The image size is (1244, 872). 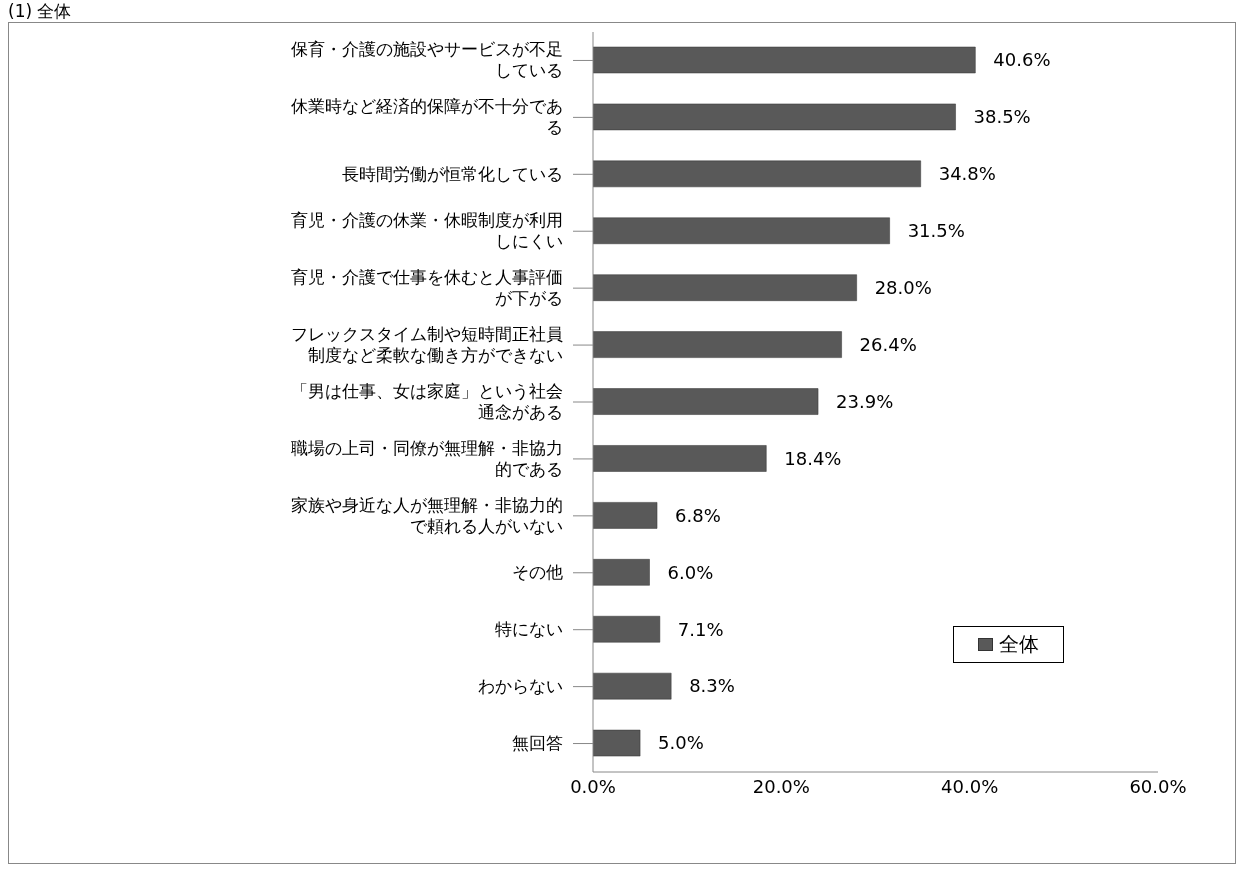 What do you see at coordinates (537, 744) in the screenshot?
I see `y-tick-label: 無回答` at bounding box center [537, 744].